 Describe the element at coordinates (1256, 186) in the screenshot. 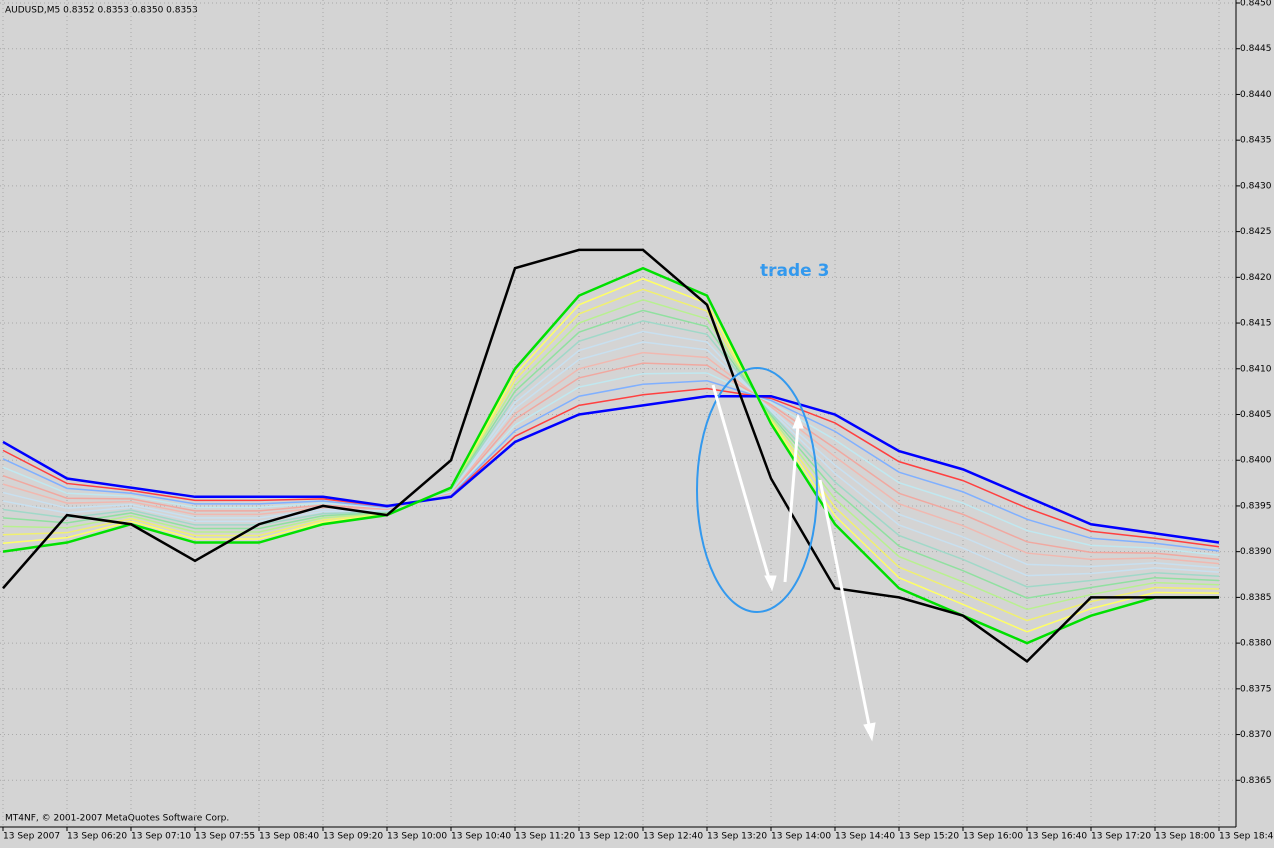

I see `y-tick-label: 0.8430` at that location.